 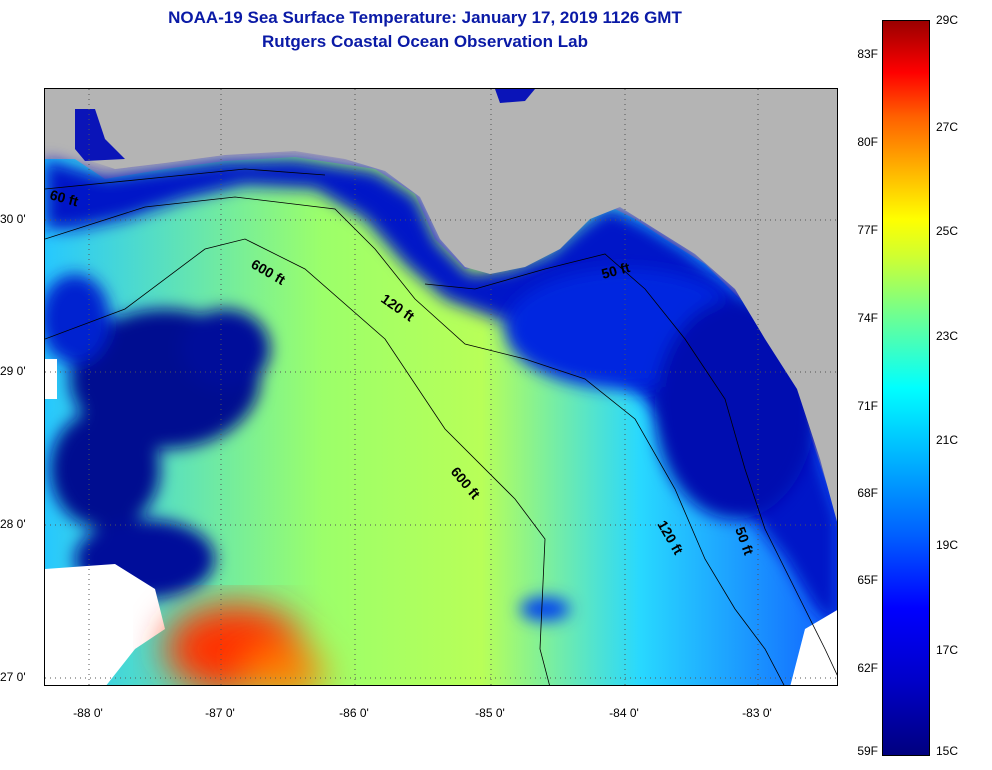 I want to click on lon-label-85: -85 0', so click(x=490, y=713).